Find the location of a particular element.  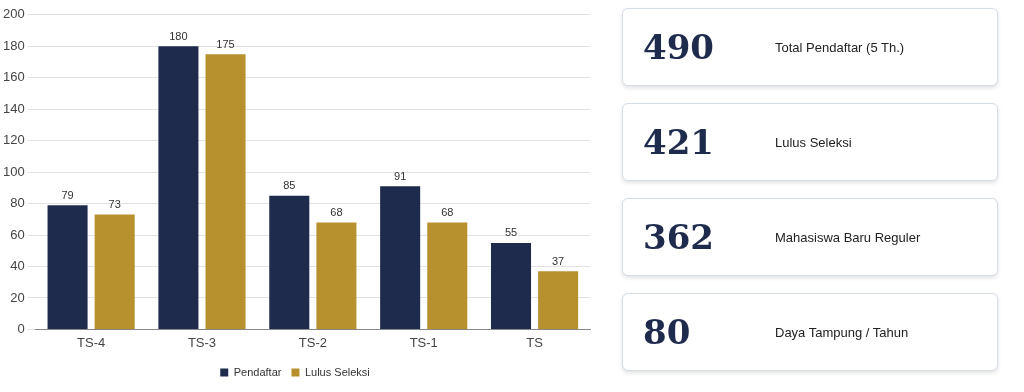

category-label: Mahasiswa Baru Reguler is located at coordinates (848, 237).